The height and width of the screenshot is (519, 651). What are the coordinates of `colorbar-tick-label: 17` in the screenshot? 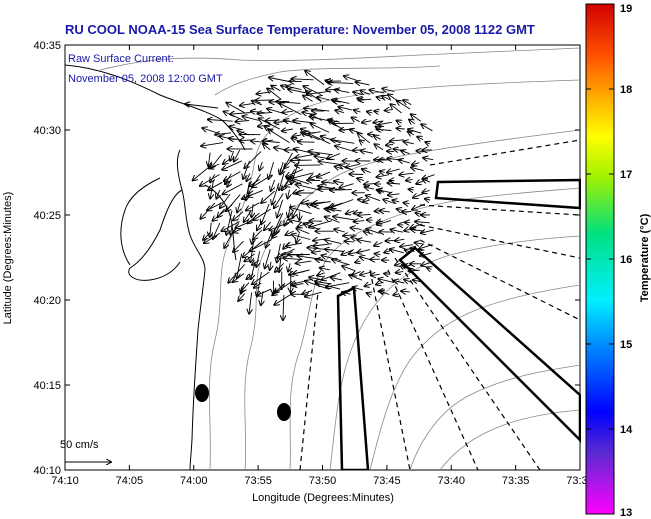 It's located at (626, 175).